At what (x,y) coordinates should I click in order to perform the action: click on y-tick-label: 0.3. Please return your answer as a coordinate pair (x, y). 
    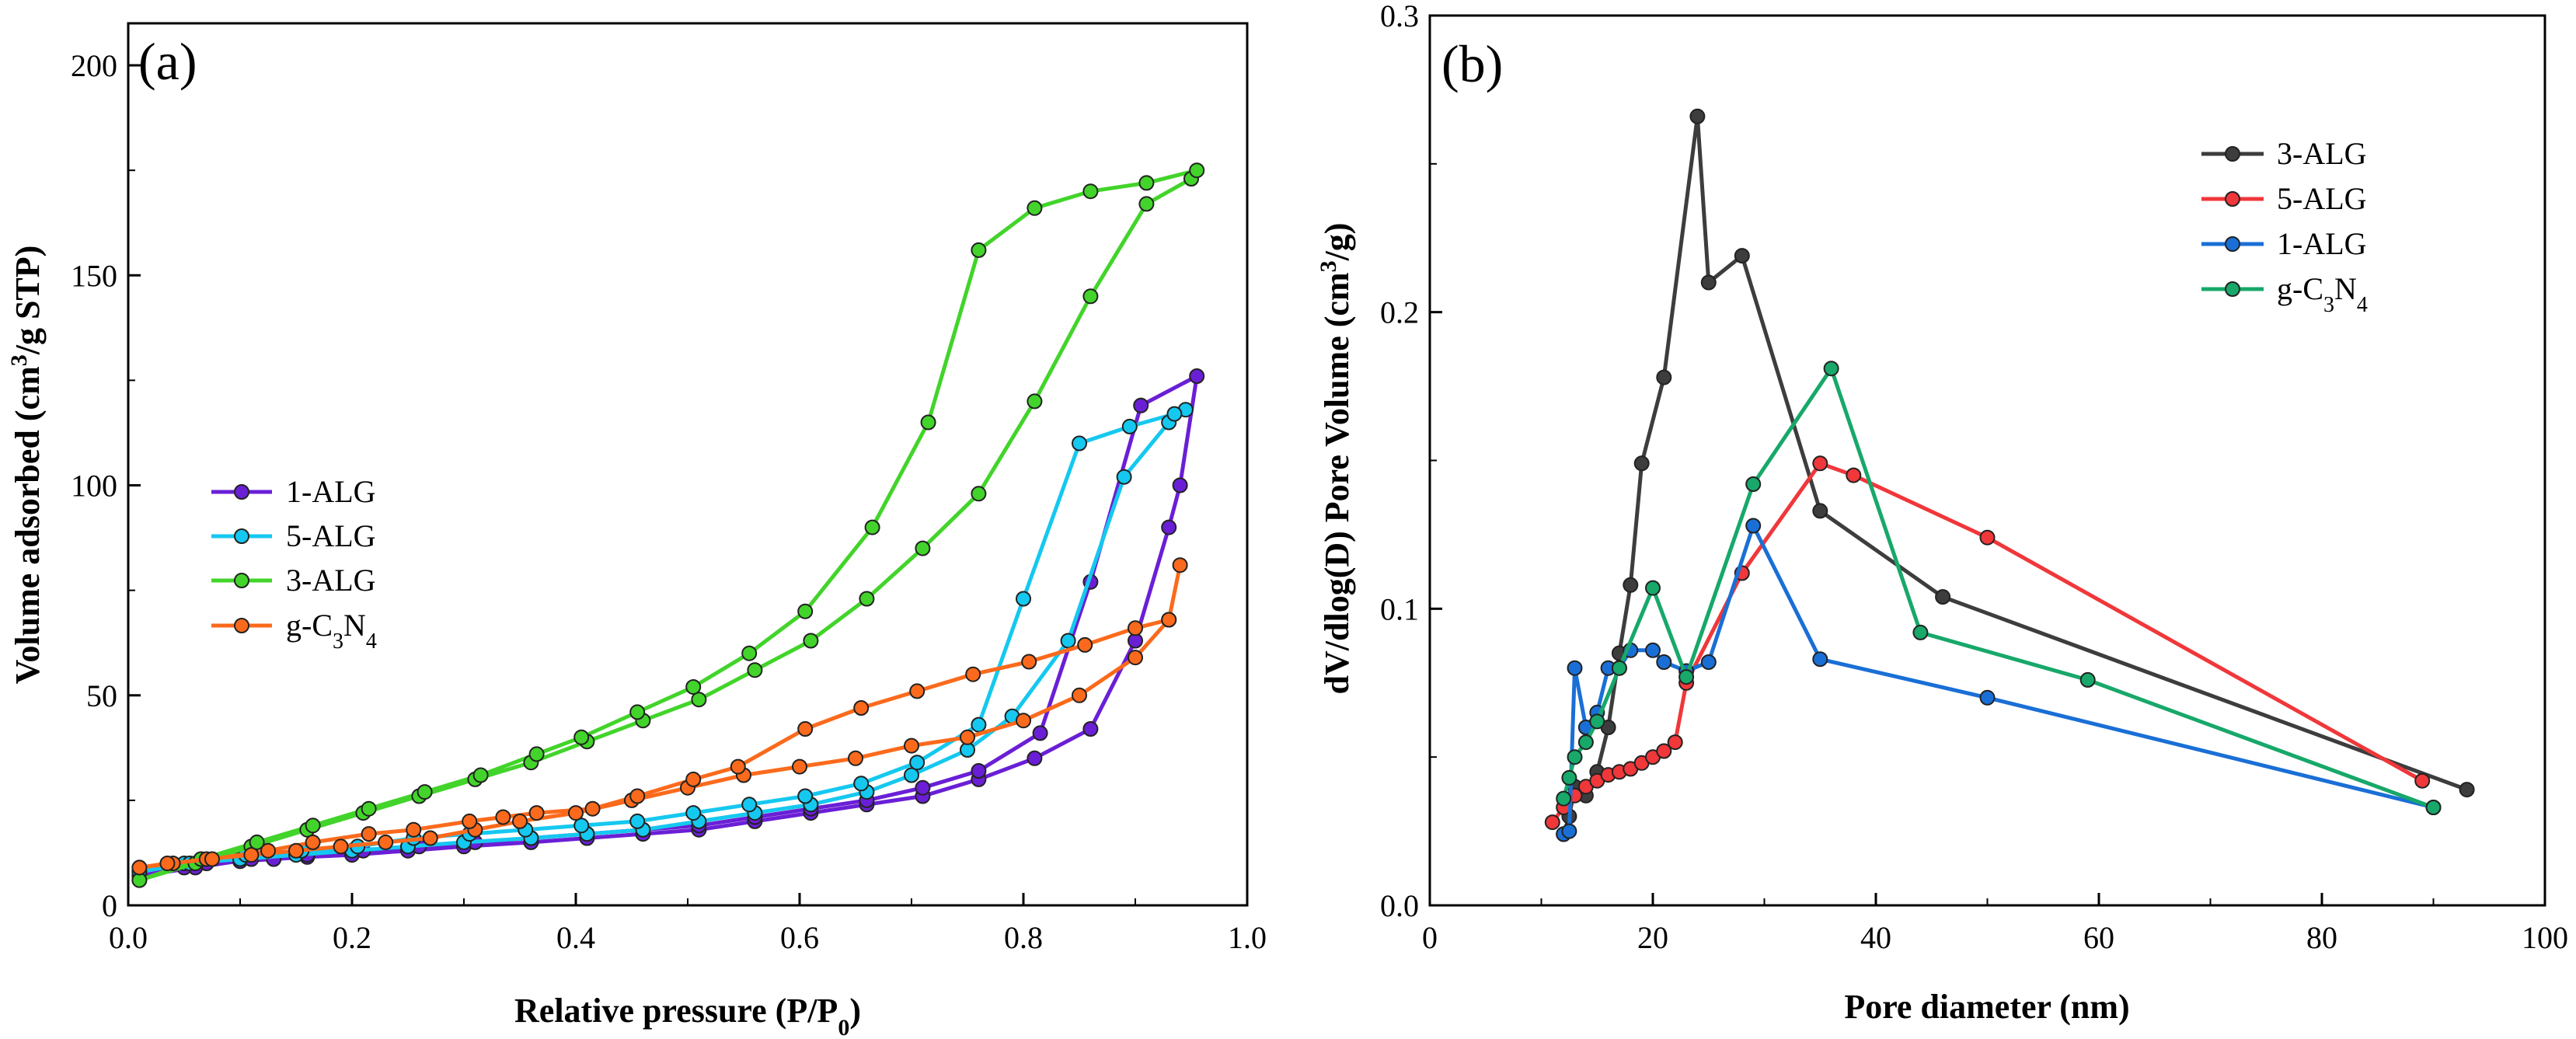
    Looking at the image, I should click on (1399, 16).